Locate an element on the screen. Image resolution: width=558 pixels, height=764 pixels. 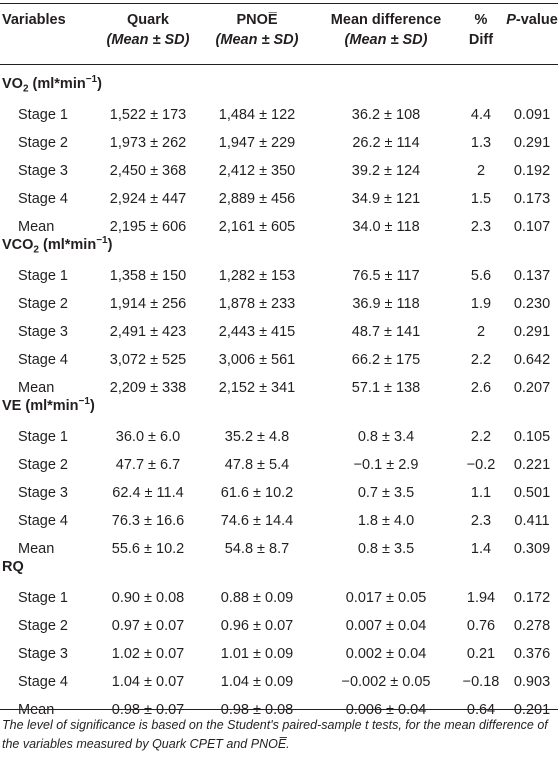
cell-percent-diff: 1.5 is located at coordinates (481, 199).